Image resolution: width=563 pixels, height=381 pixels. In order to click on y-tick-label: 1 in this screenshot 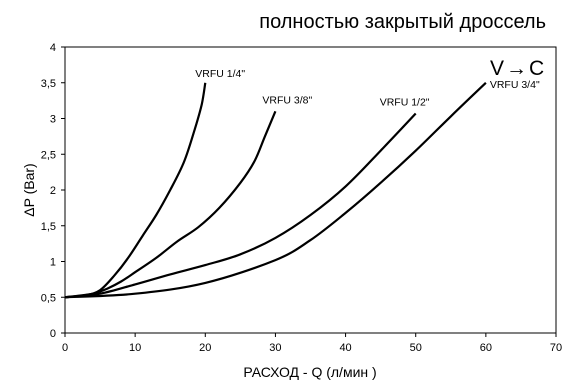, I will do `click(53, 263)`.